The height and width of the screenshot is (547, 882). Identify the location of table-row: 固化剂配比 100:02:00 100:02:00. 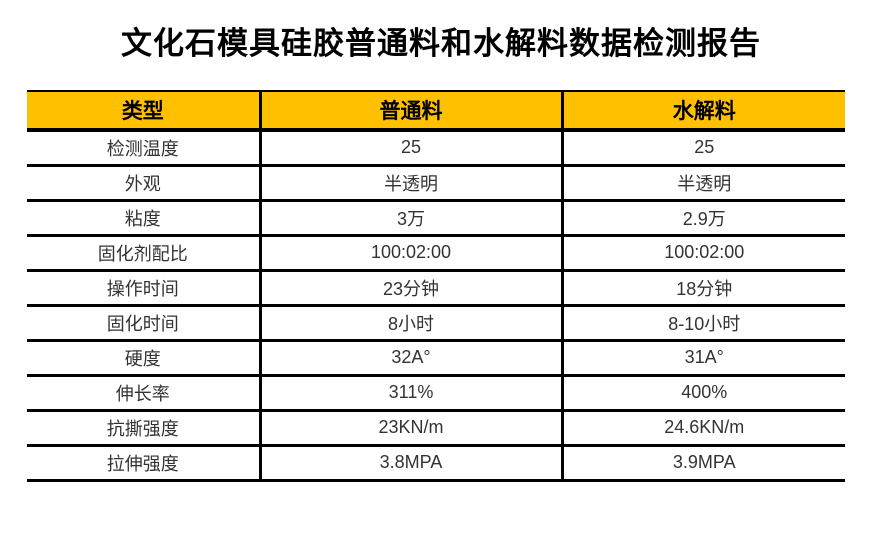
(436, 253).